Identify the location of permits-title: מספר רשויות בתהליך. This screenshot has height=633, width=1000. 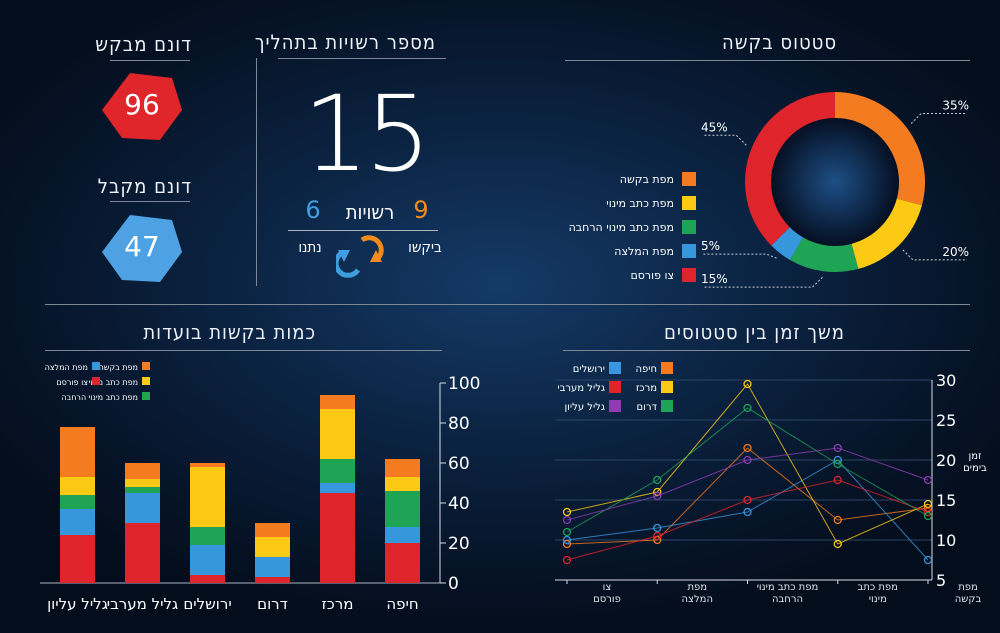
(345, 42).